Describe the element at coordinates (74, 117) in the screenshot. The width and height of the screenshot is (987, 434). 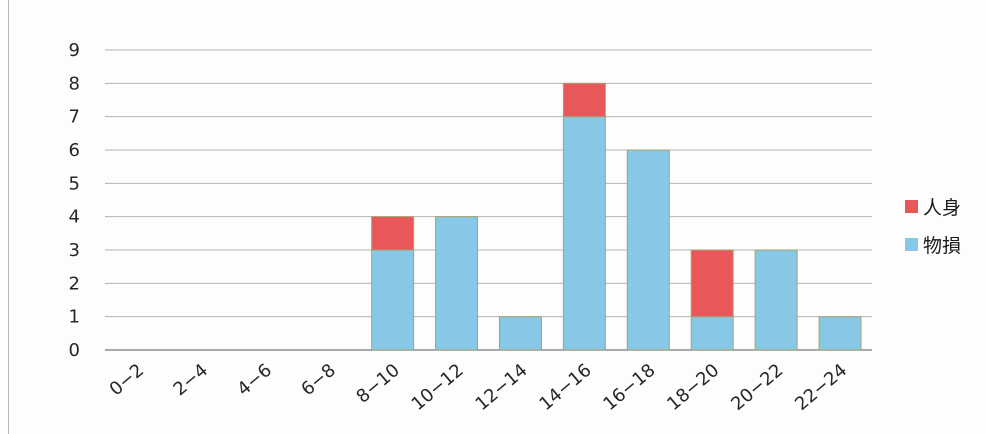
I see `y-tick-label: 7` at that location.